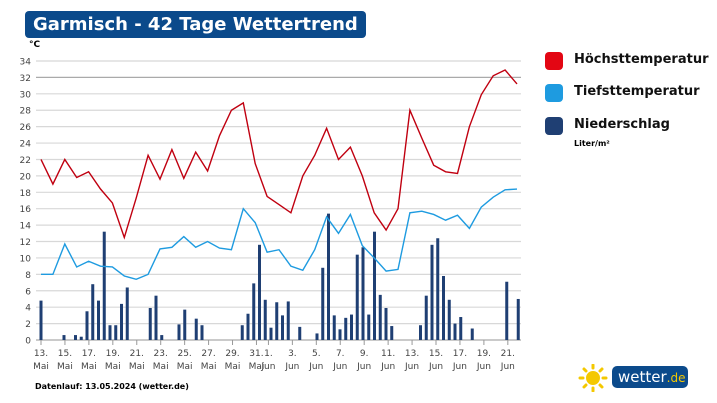 Image resolution: width=717 pixels, height=403 pixels. Describe the element at coordinates (642, 377) in the screenshot. I see `logo-text: wetter` at that location.